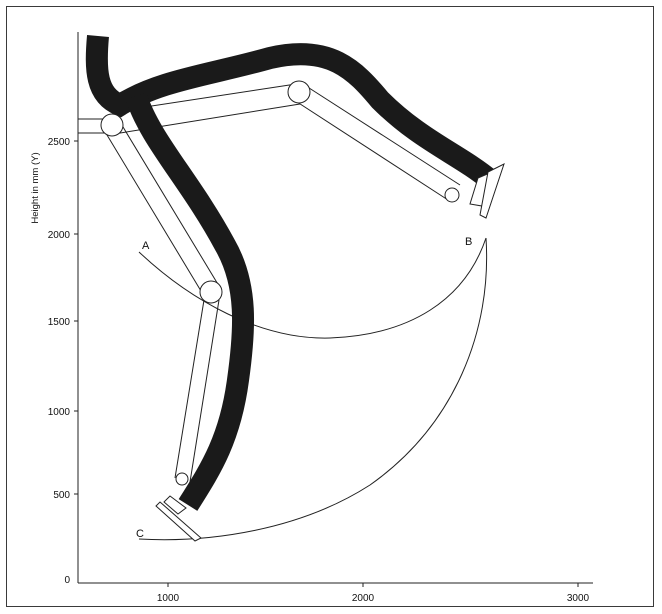  I want to click on y-tick-label: 2500, so click(59, 142).